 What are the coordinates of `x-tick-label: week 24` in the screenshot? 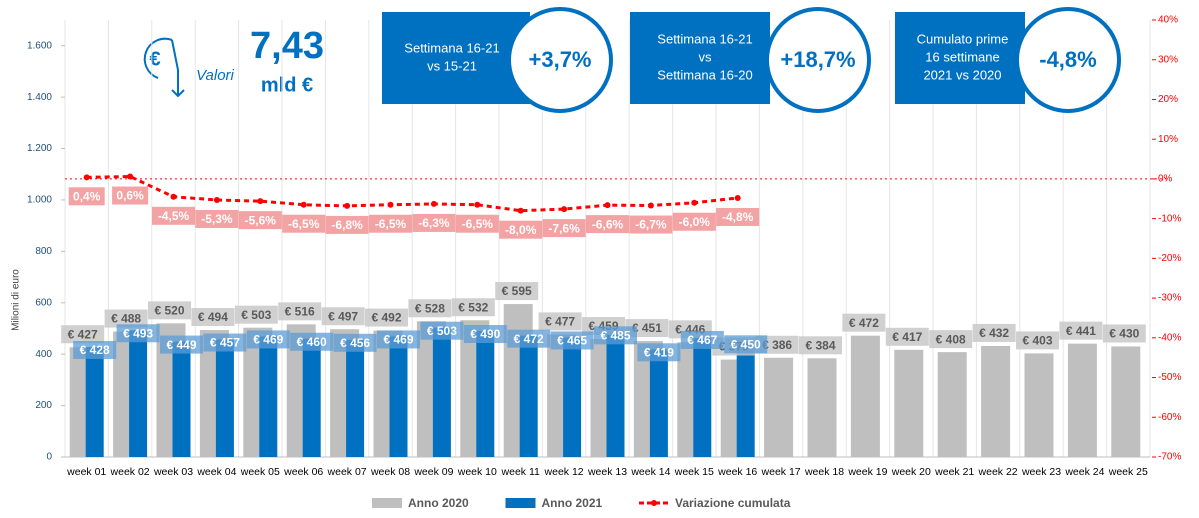 It's located at (1084, 472).